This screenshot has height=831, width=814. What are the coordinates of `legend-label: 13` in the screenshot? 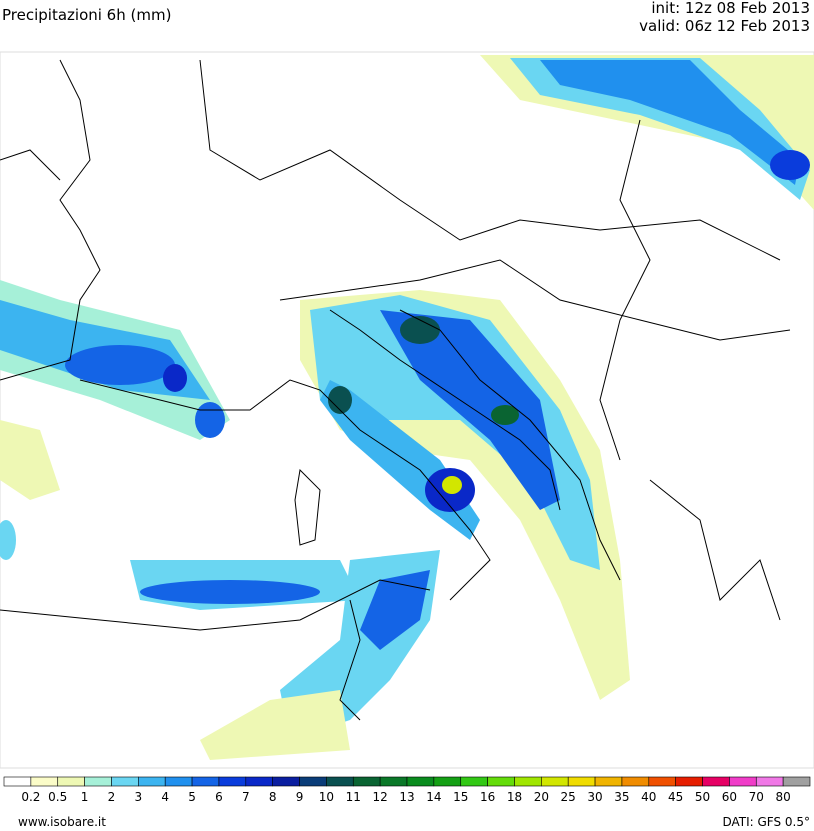 It's located at (406, 797).